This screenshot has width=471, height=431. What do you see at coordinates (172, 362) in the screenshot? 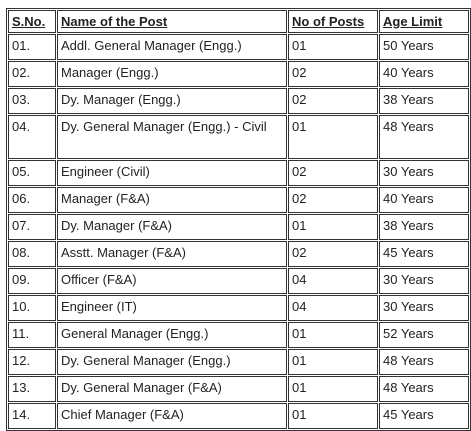
I see `cell-post-name: Dy. General Manager (Engg.)` at bounding box center [172, 362].